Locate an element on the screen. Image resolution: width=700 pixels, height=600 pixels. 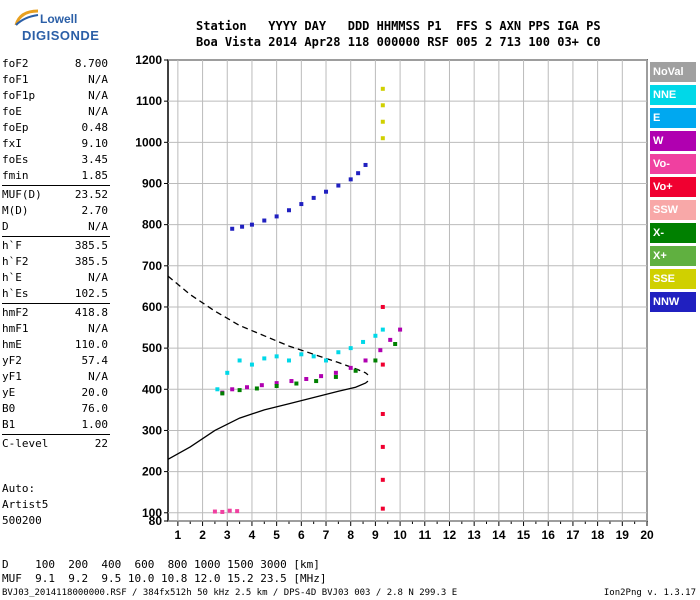
param-row: foF1p N/A is located at coordinates (56, 96).